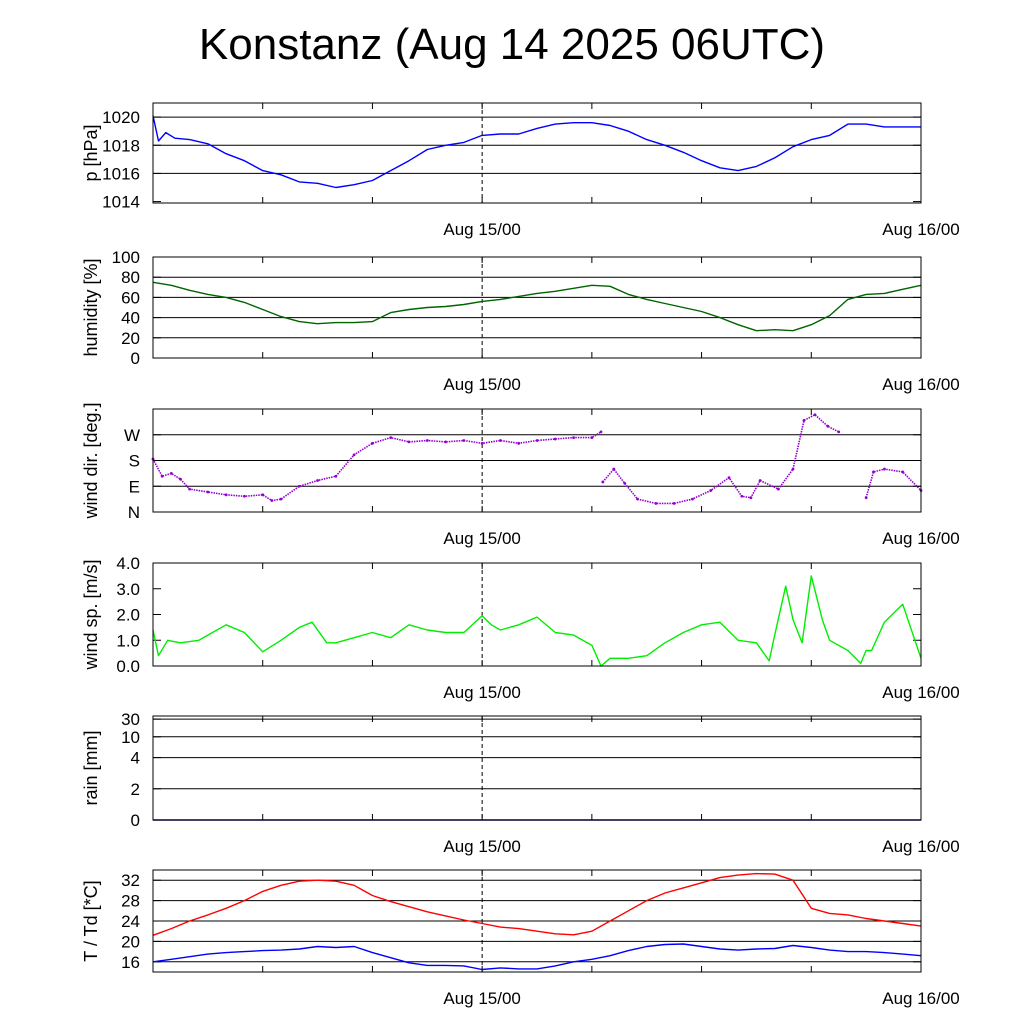 This screenshot has width=1024, height=1024. What do you see at coordinates (537, 957) in the screenshot?
I see `temperature-series-td` at bounding box center [537, 957].